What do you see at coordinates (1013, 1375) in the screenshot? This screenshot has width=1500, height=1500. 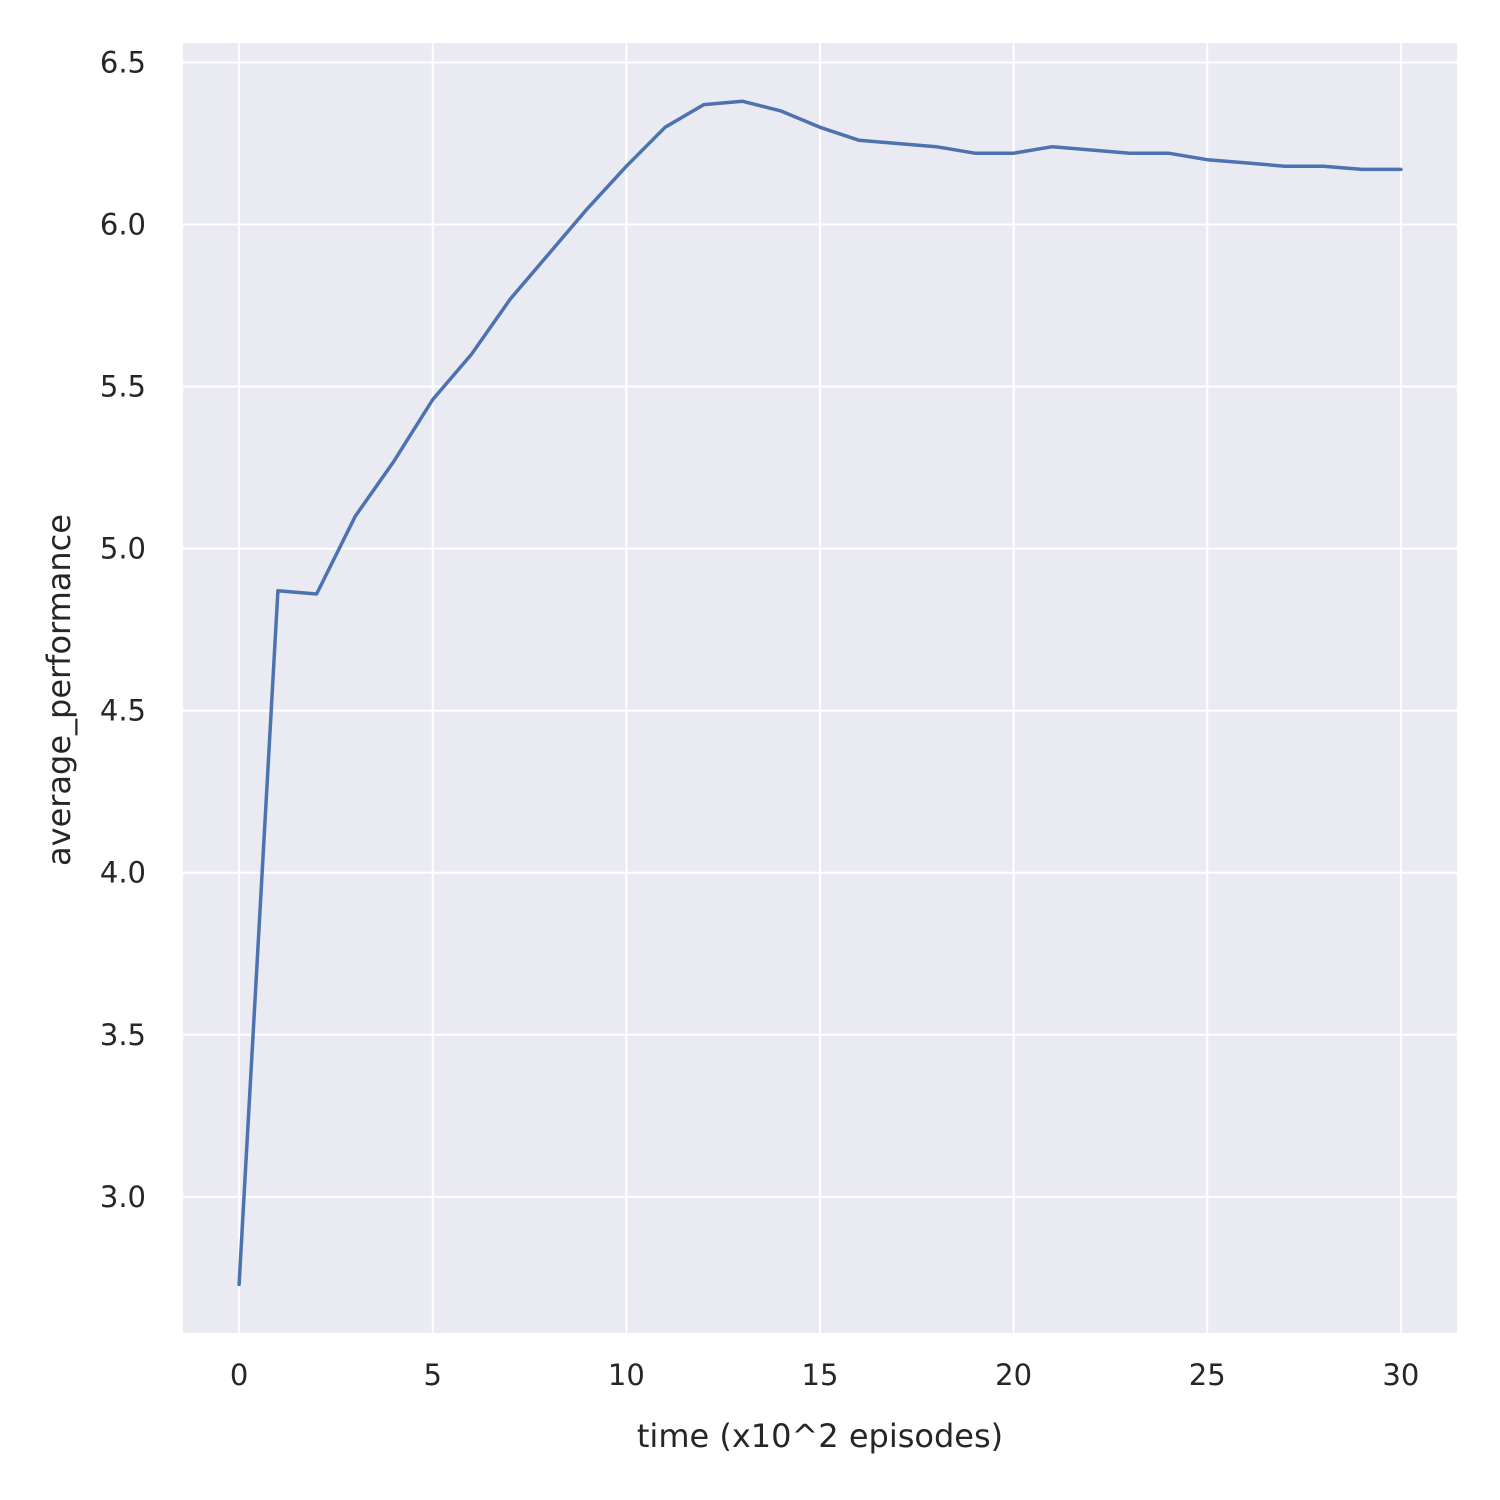 I see `x-tick-label: 20` at bounding box center [1013, 1375].